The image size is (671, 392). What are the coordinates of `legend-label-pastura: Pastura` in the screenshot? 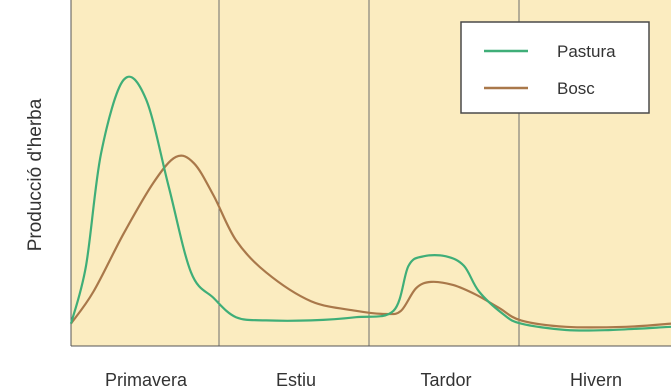 It's located at (586, 51).